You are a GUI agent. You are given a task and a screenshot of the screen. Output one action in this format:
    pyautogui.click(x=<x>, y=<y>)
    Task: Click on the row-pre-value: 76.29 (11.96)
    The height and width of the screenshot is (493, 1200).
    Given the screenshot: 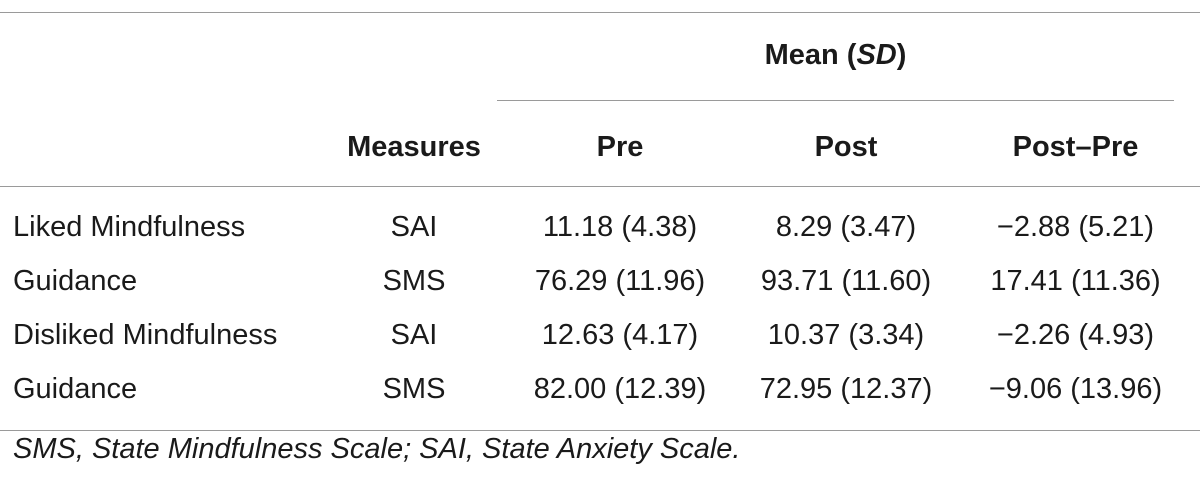 What is the action you would take?
    pyautogui.click(x=620, y=281)
    